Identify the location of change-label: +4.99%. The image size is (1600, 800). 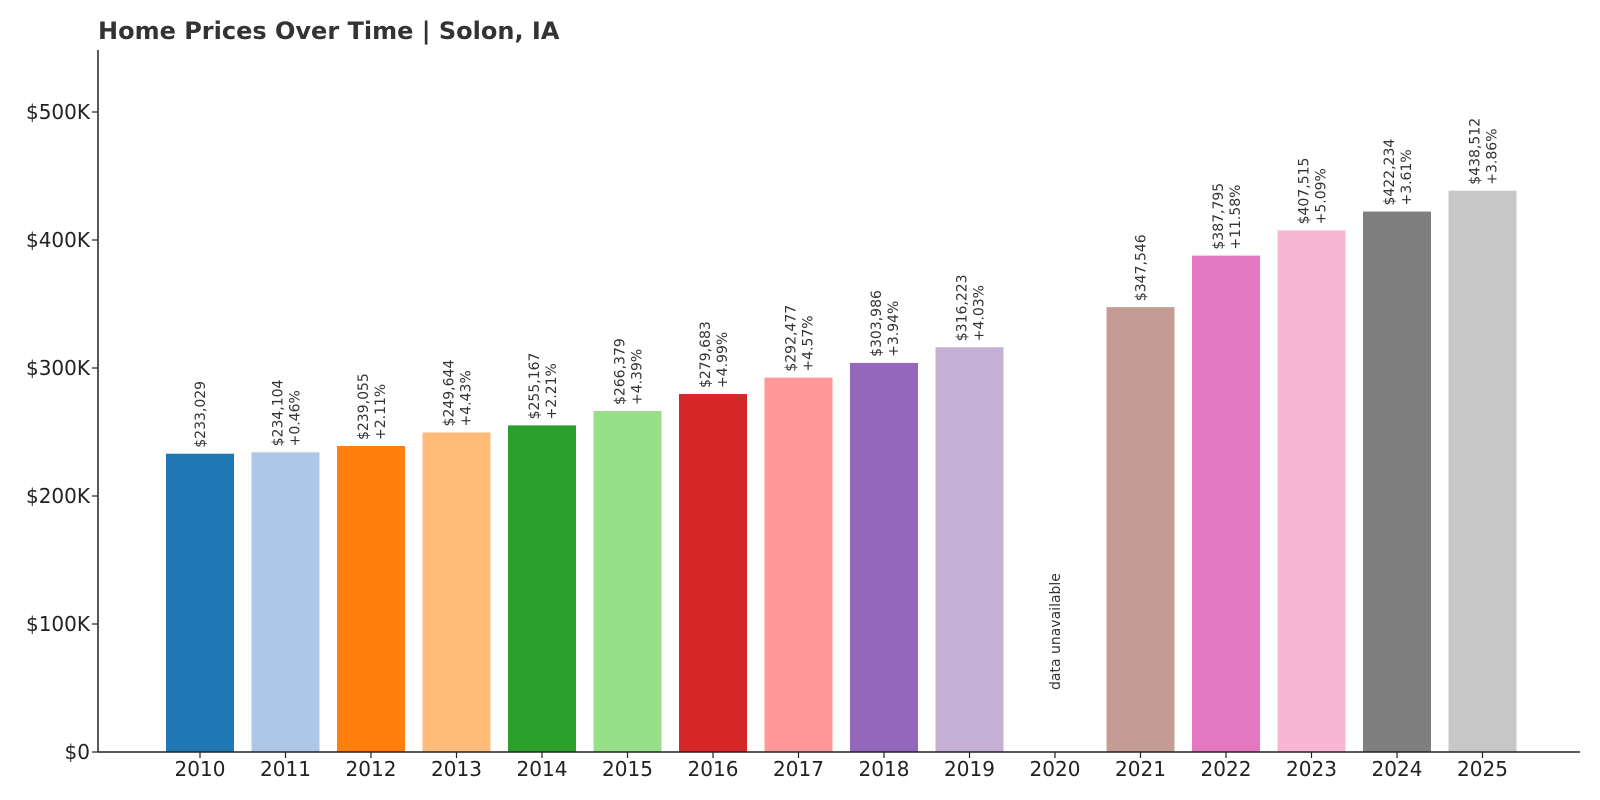
(723, 360).